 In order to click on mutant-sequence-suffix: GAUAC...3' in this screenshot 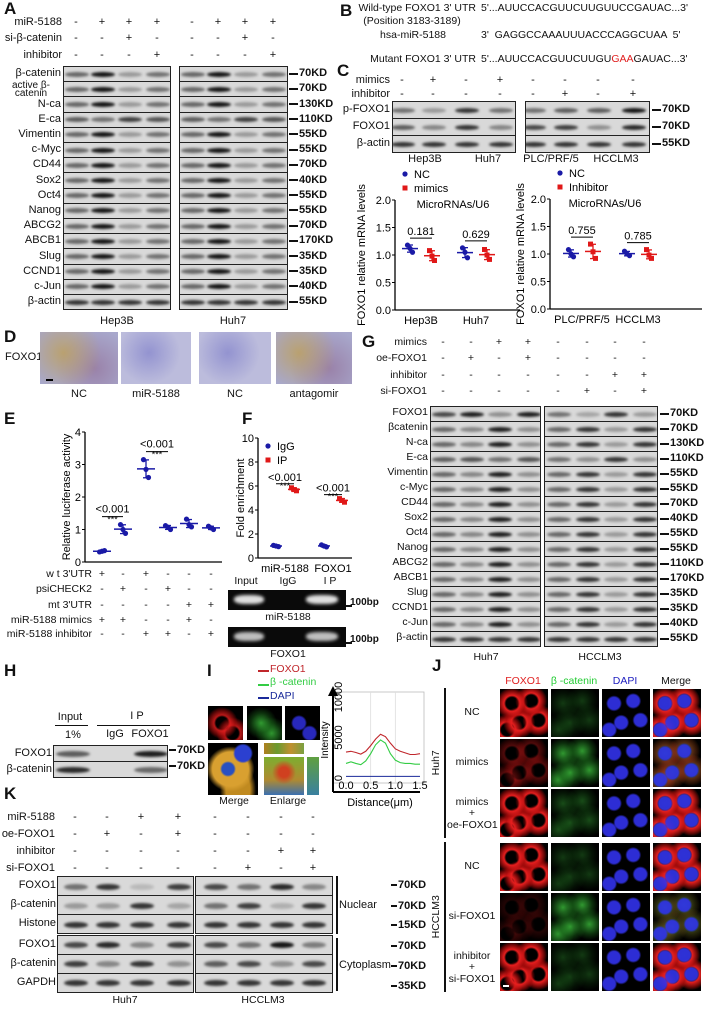, I will do `click(660, 58)`.